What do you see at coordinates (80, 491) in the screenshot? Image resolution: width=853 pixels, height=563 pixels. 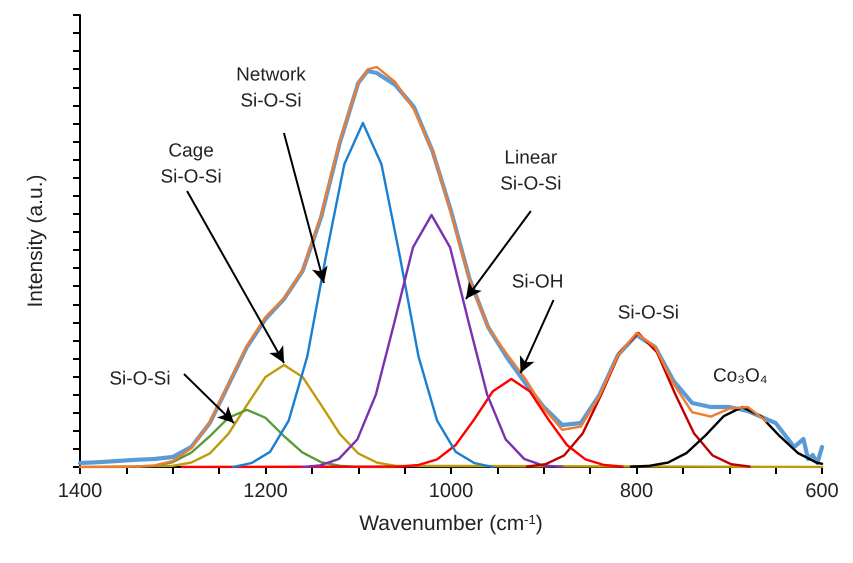 I see `x-tick-label: 1400` at bounding box center [80, 491].